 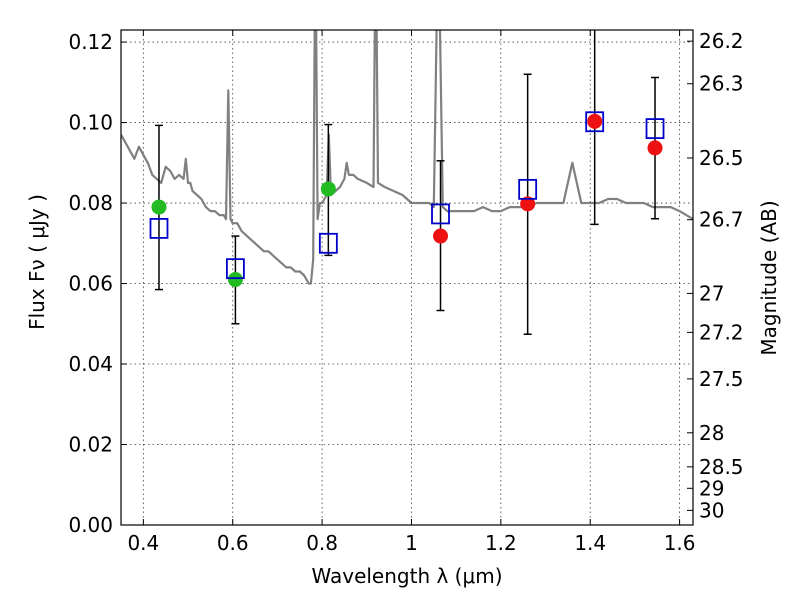 What do you see at coordinates (721, 84) in the screenshot?
I see `y2-tick-label: 26.3` at bounding box center [721, 84].